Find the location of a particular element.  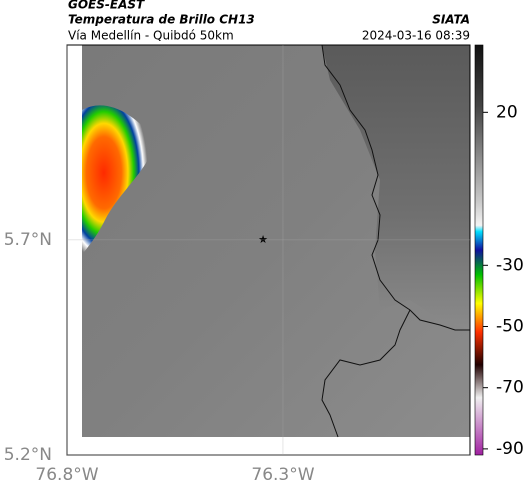

x-tick-label: 76.8°W is located at coordinates (66, 475).